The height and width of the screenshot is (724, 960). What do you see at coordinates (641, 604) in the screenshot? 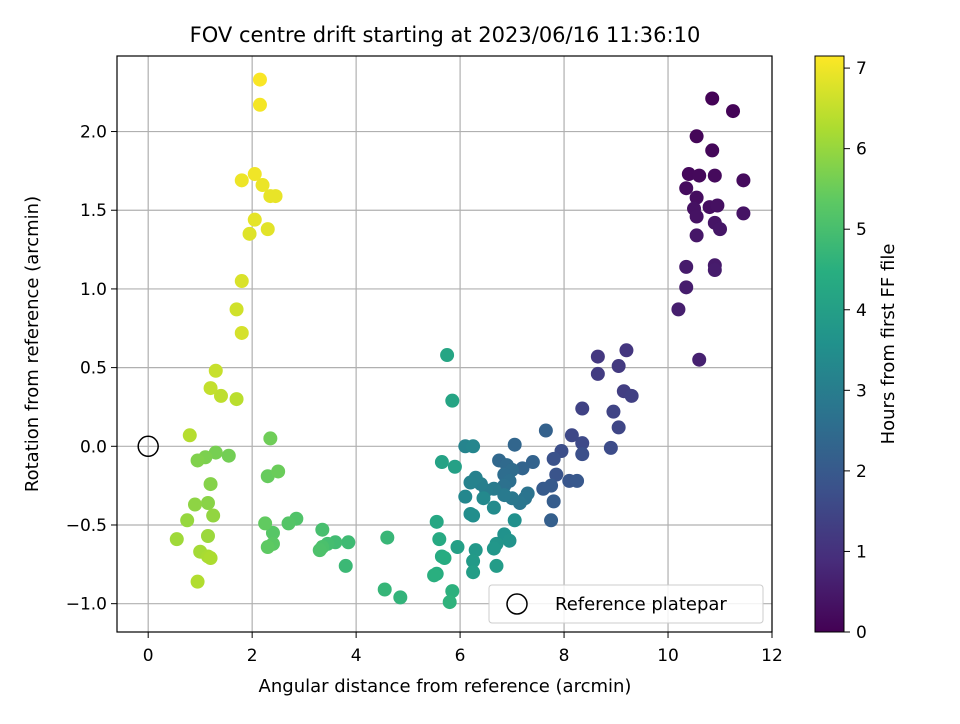
I see `legend-label: Reference platepar` at bounding box center [641, 604].